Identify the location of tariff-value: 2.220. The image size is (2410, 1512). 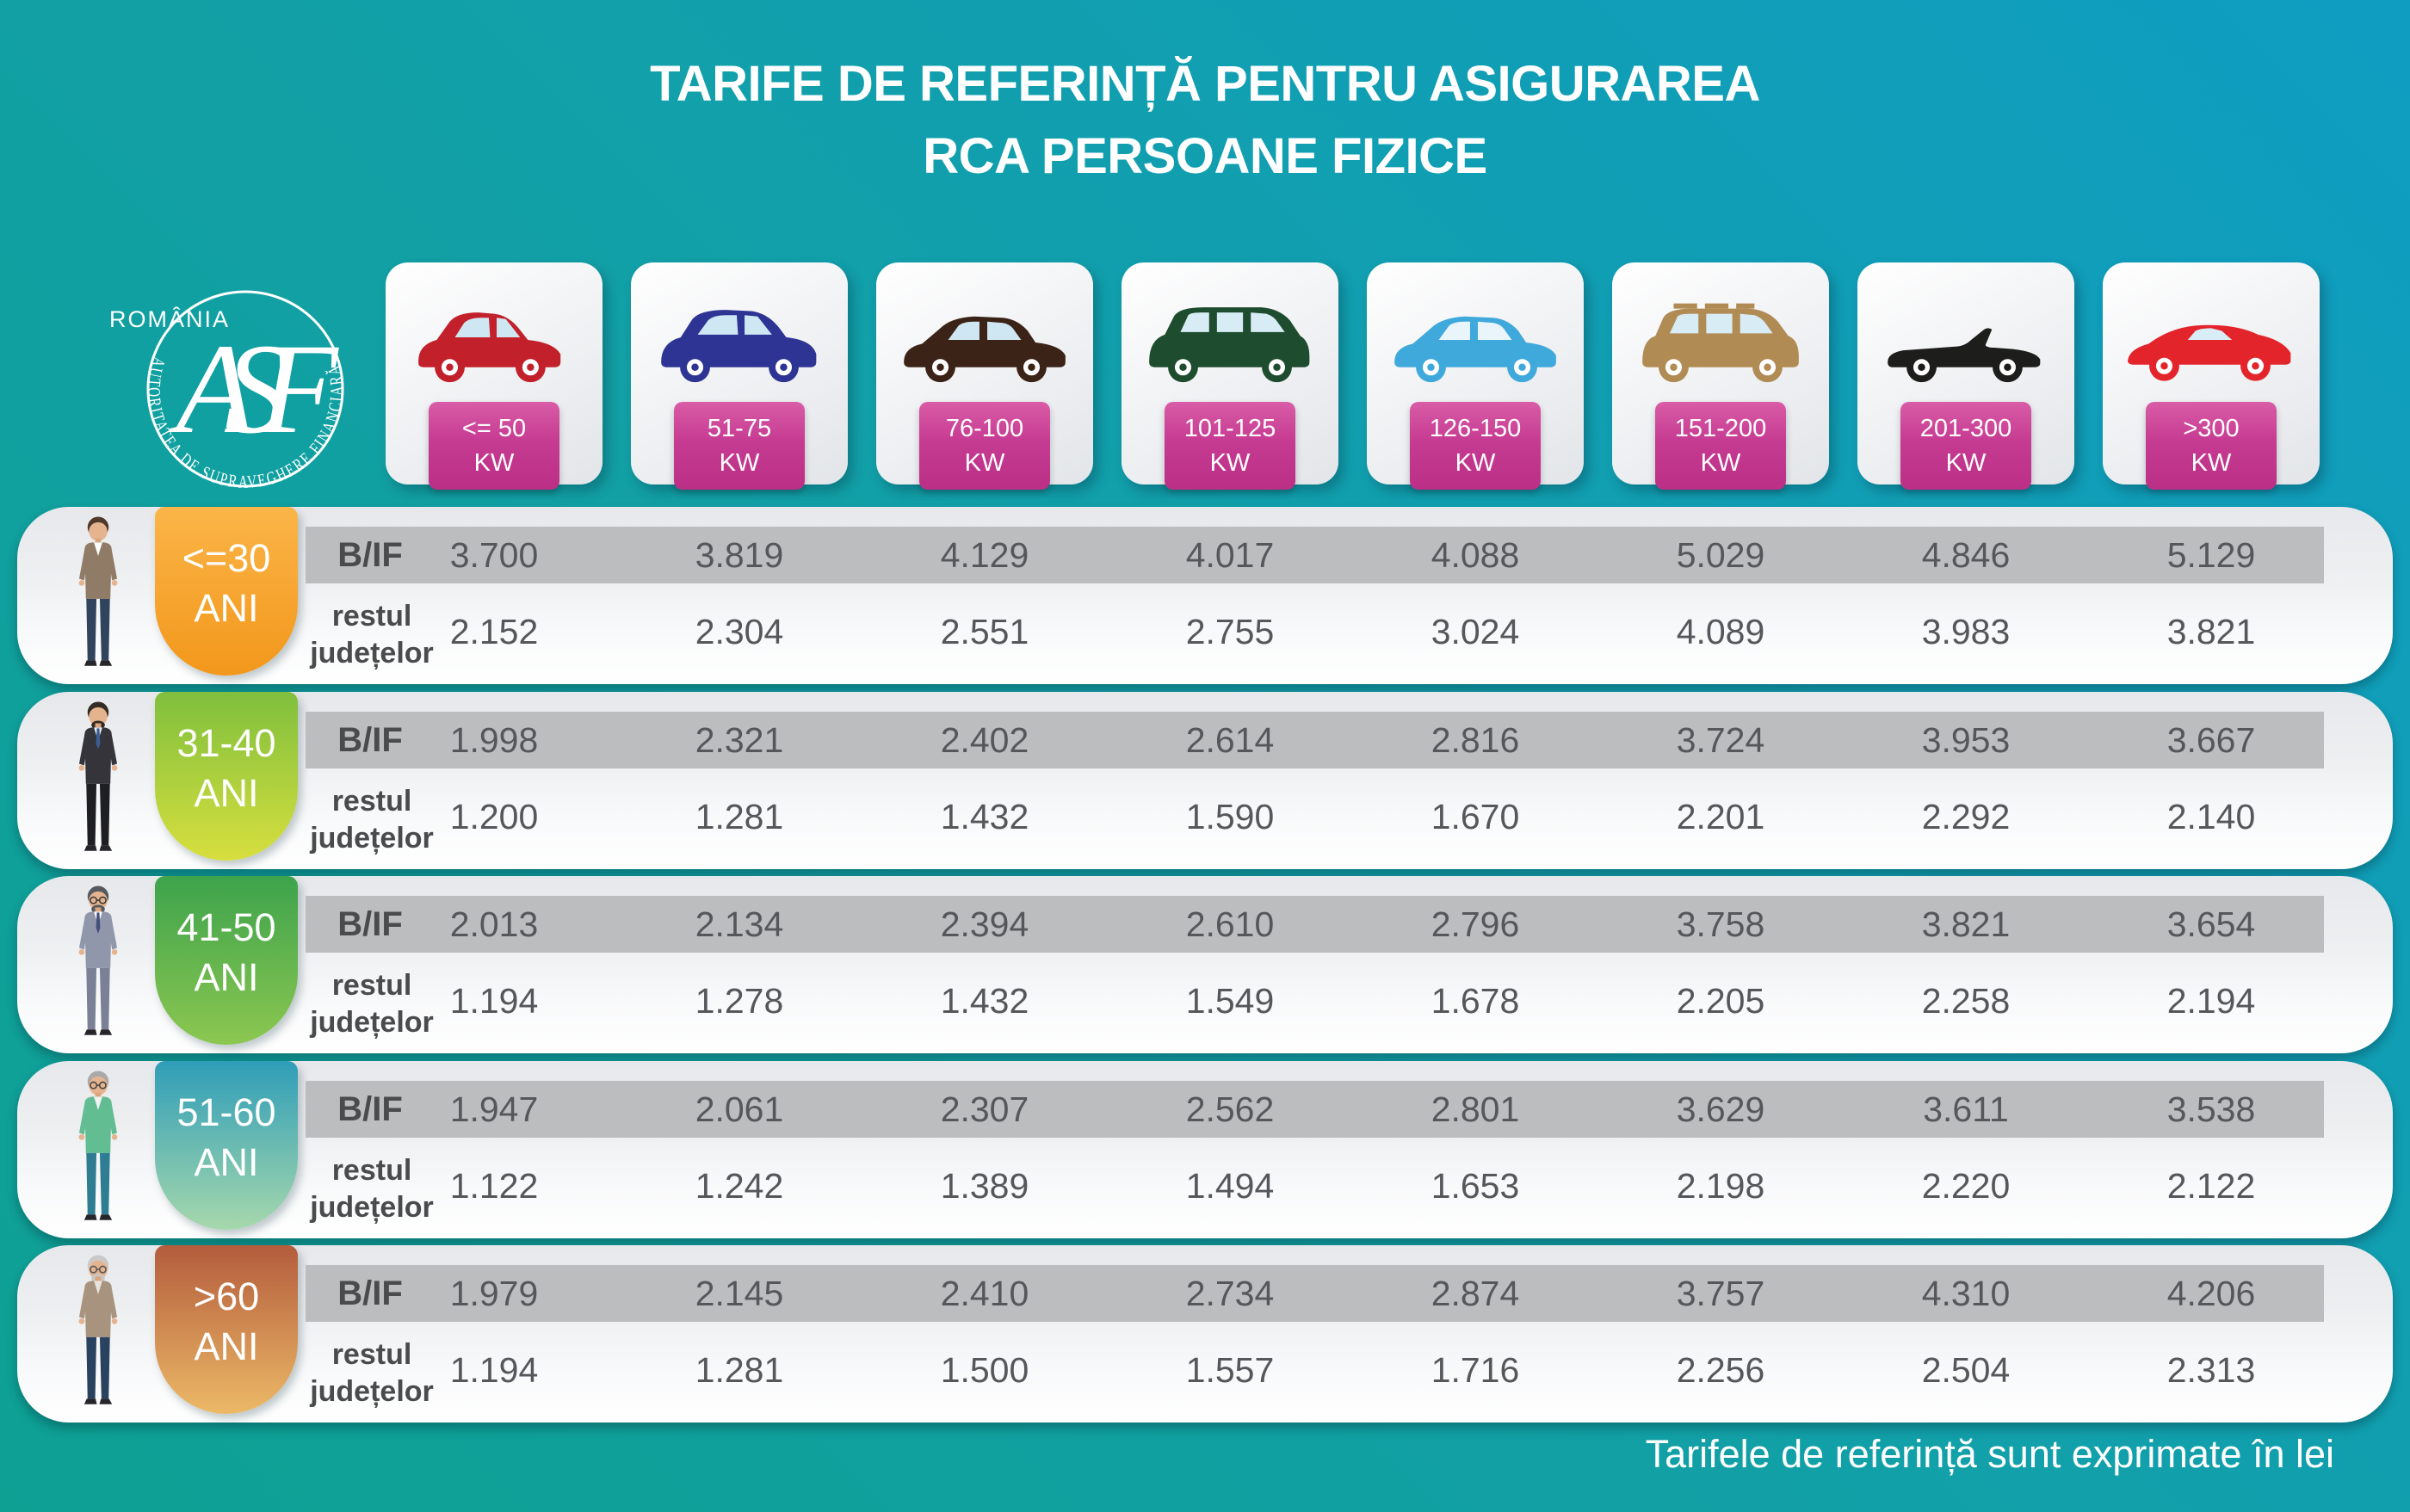
(1966, 1186).